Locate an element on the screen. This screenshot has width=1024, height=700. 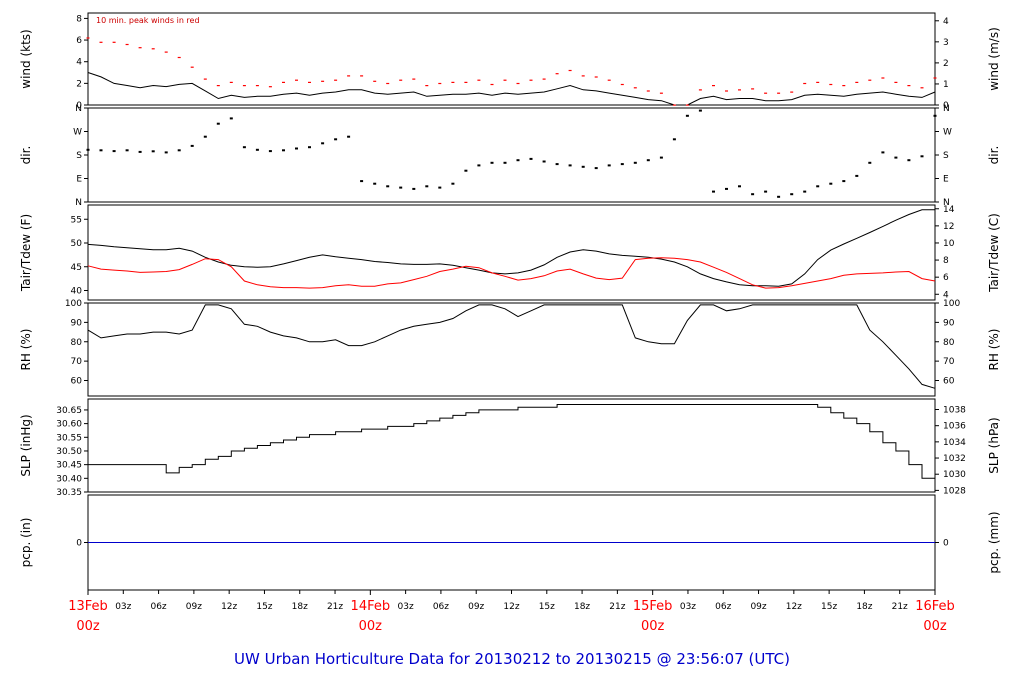
ytick-label-right: 1028 is located at coordinates (954, 491).